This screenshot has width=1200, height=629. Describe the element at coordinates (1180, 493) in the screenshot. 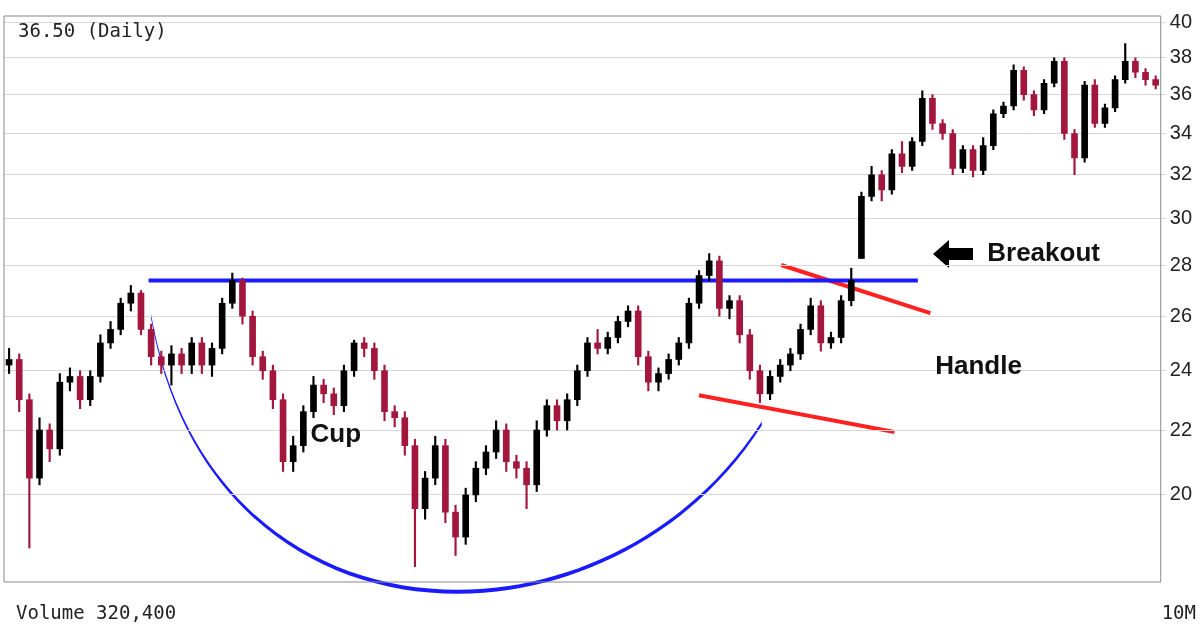

I see `y-tick-label: 20` at that location.